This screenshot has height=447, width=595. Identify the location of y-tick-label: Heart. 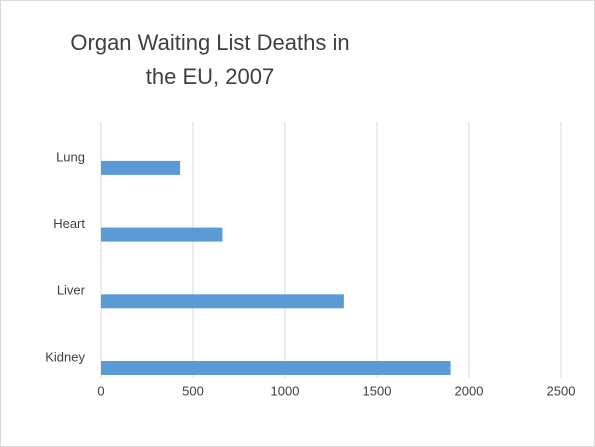
(69, 223).